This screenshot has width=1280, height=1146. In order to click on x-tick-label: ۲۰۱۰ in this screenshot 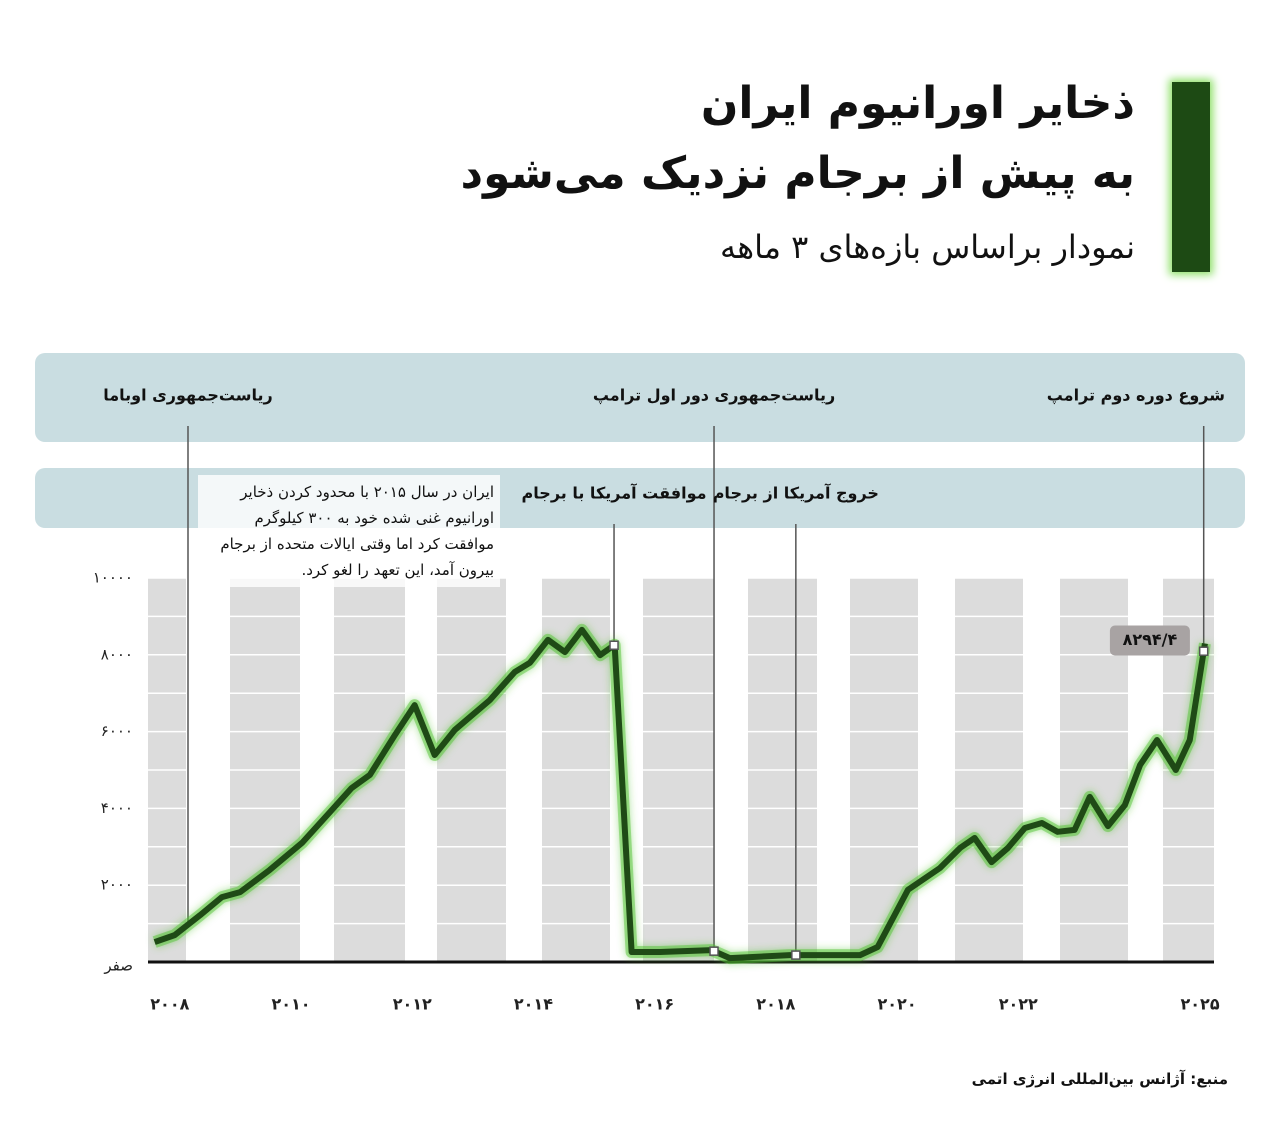, I will do `click(290, 1004)`.